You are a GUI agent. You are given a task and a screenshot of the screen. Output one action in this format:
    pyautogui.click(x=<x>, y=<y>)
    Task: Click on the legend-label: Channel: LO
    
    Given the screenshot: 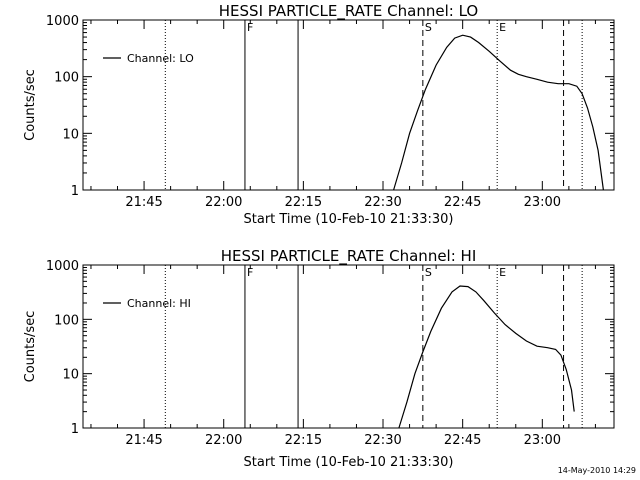 What is the action you would take?
    pyautogui.click(x=160, y=58)
    